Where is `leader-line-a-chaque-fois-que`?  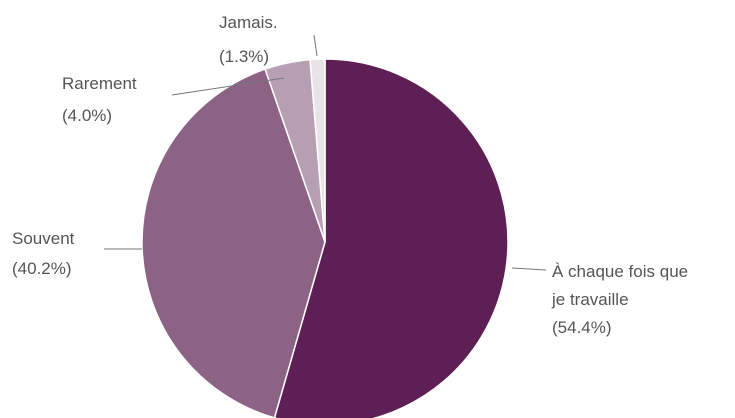
leader-line-a-chaque-fois-que is located at coordinates (529, 269).